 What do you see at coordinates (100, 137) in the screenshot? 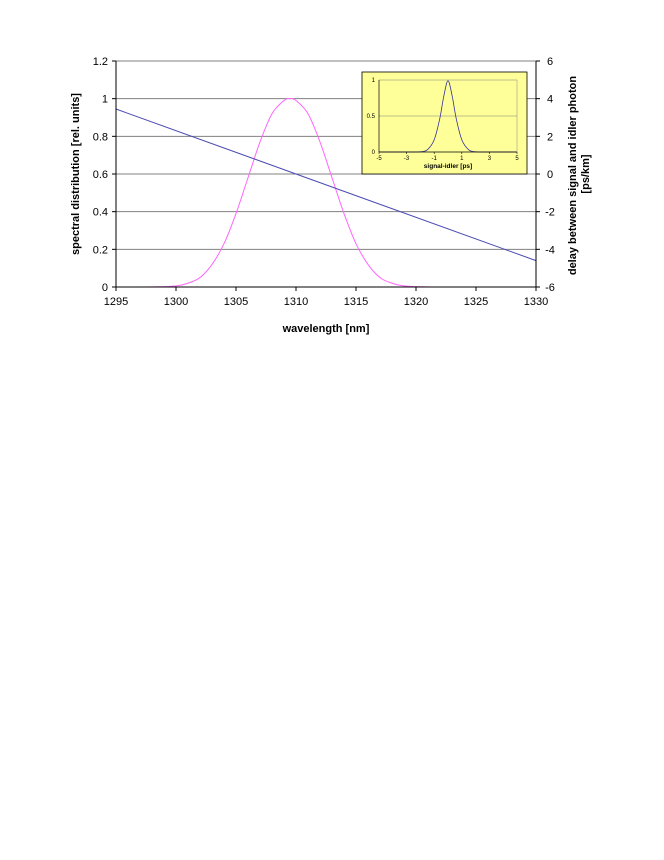
I see `y-tick-label: 0.8` at bounding box center [100, 137].